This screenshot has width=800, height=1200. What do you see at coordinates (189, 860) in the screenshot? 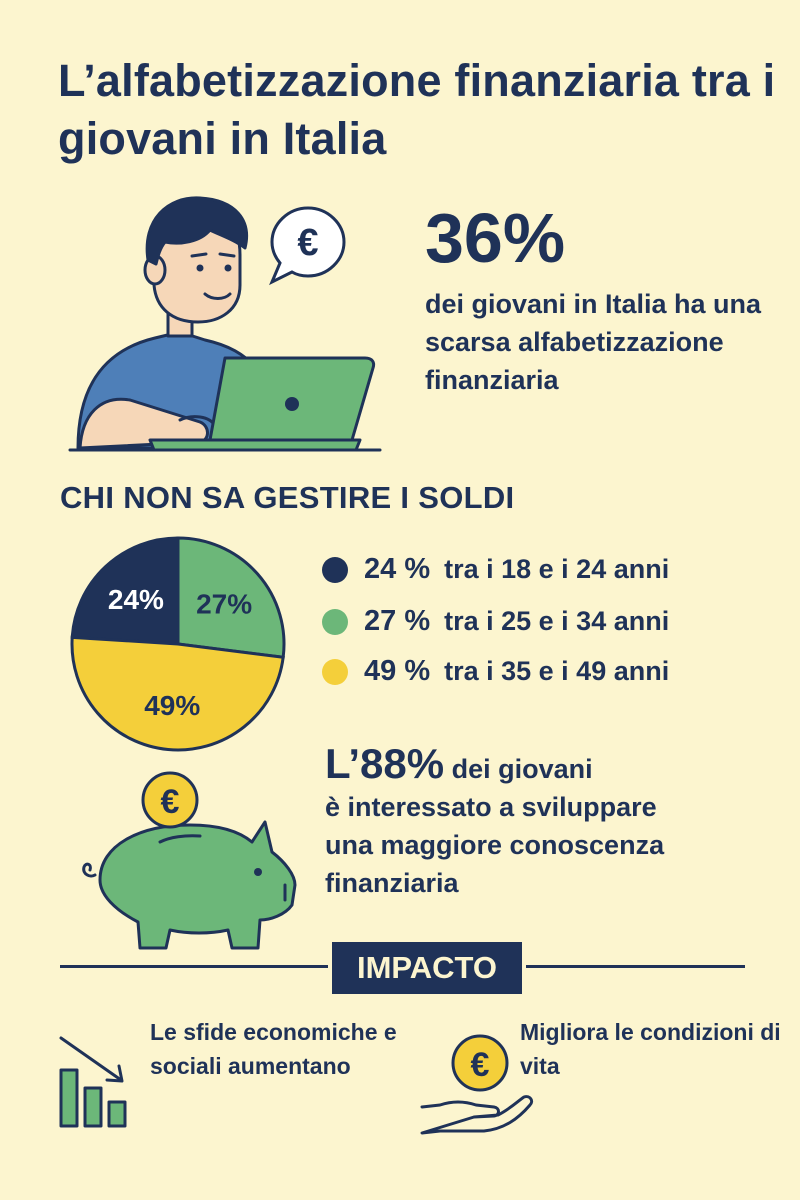
I see `piggy-bank-illustration: €` at bounding box center [189, 860].